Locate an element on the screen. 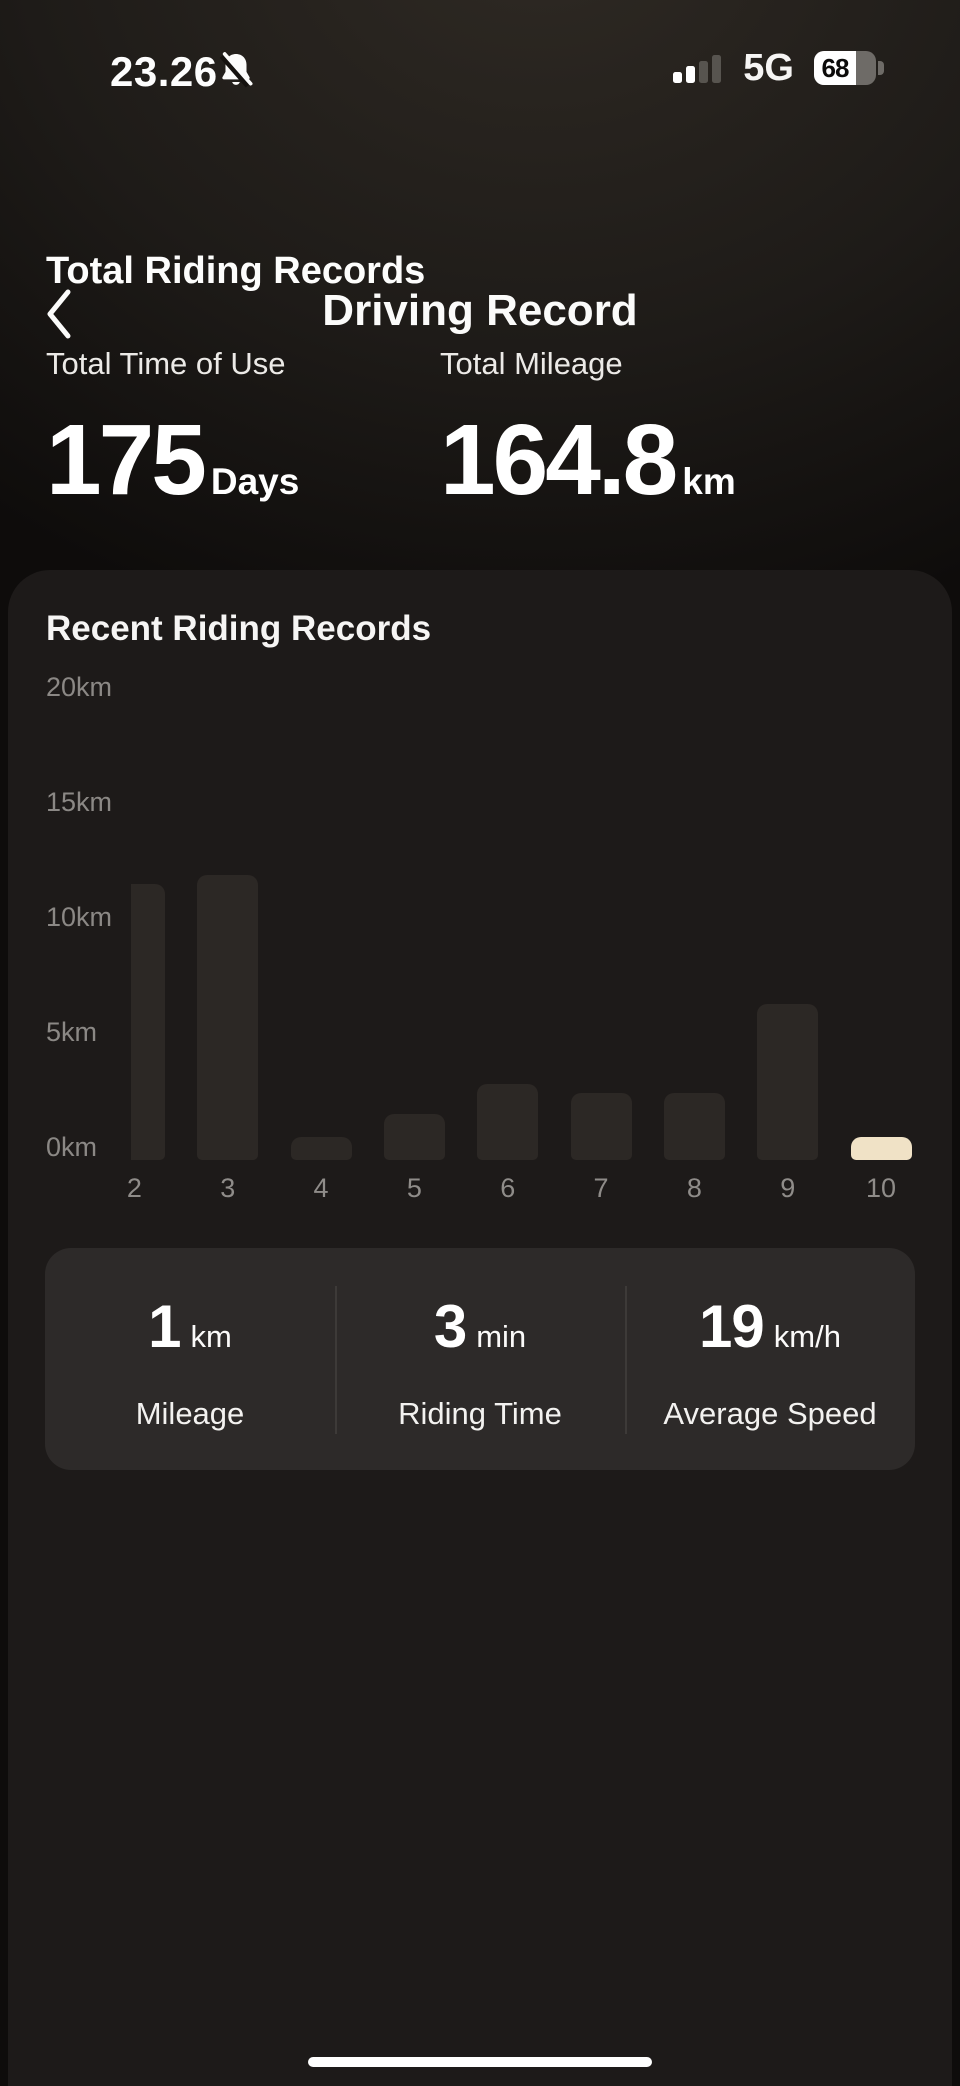 Image resolution: width=960 pixels, height=2086 pixels. chart-x-label: 4 is located at coordinates (321, 1188).